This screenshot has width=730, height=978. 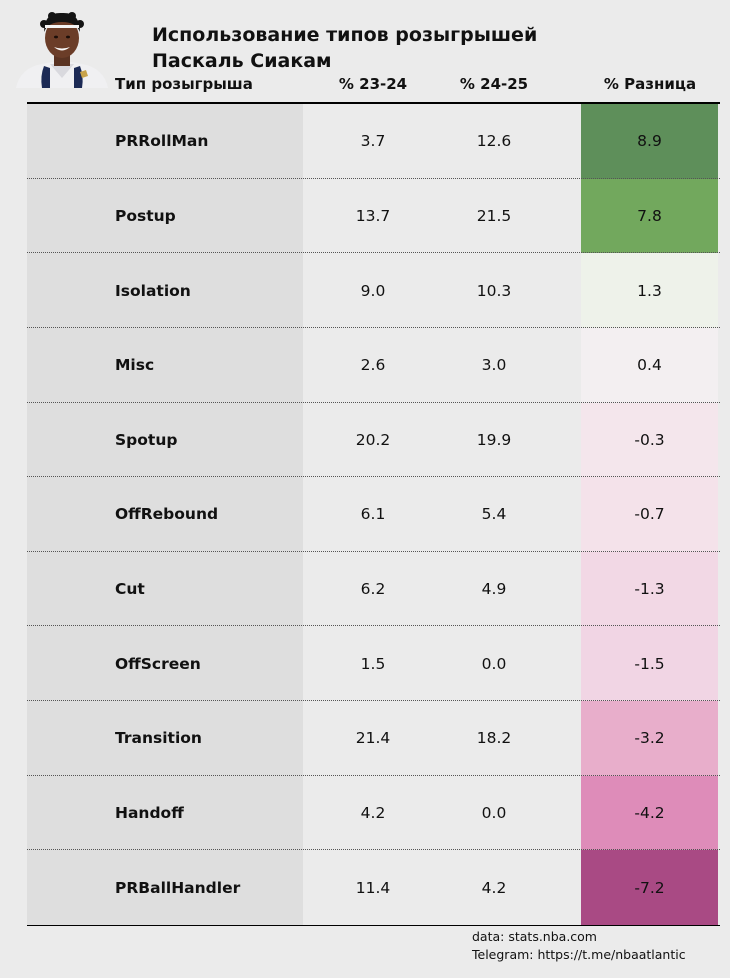 What do you see at coordinates (345, 35) in the screenshot?
I see `chart-title-line1: Использование типов розыгрышей` at bounding box center [345, 35].